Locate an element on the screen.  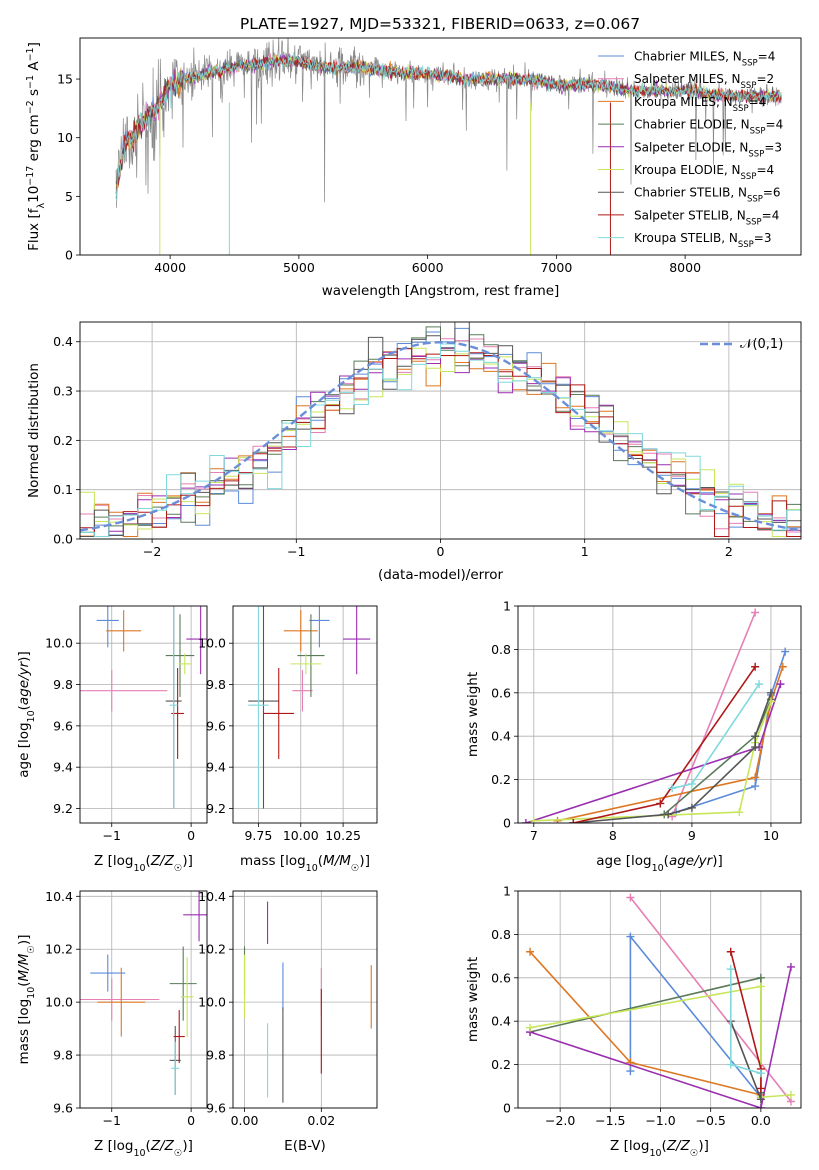
plot-area-age-vs-mass is located at coordinates (309, 707).